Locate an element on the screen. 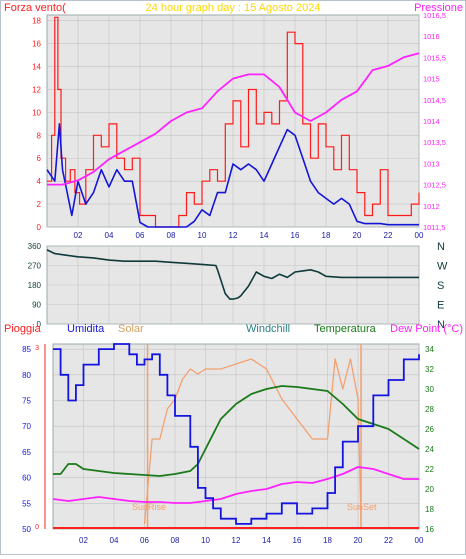  pressure-axis-title: Pressione is located at coordinates (438, 8).